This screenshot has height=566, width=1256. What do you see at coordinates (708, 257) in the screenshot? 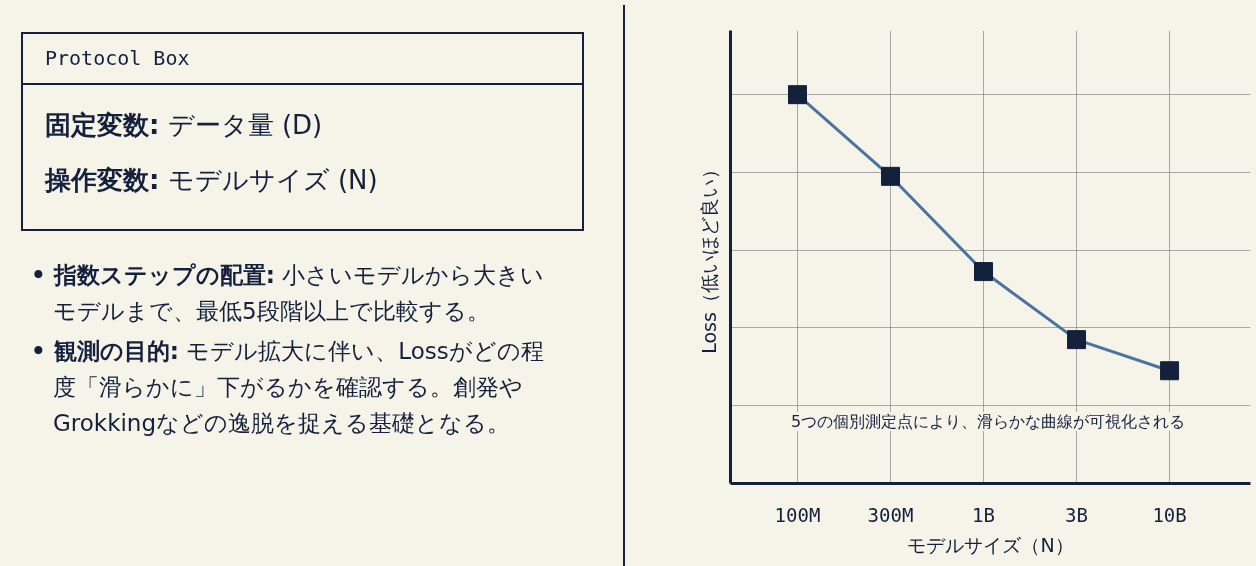
I see `y-axis-title: Loss（低いほど良い）` at bounding box center [708, 257].